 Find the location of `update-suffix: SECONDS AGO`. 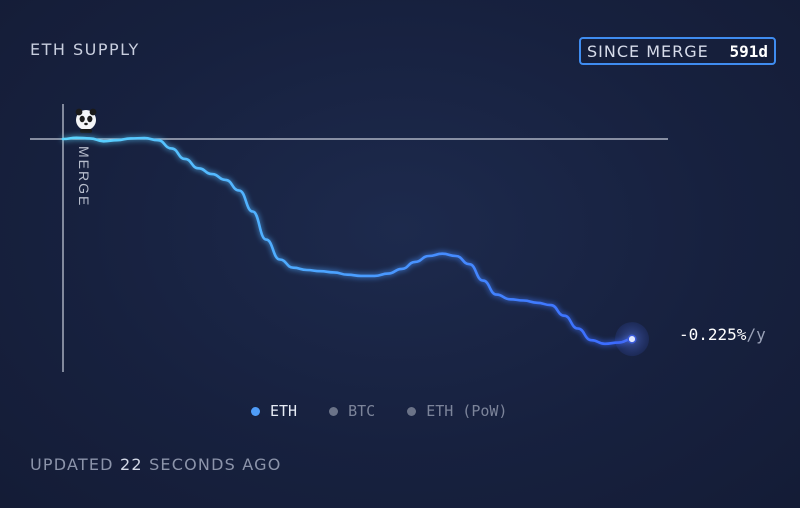

update-suffix: SECONDS AGO is located at coordinates (215, 464).